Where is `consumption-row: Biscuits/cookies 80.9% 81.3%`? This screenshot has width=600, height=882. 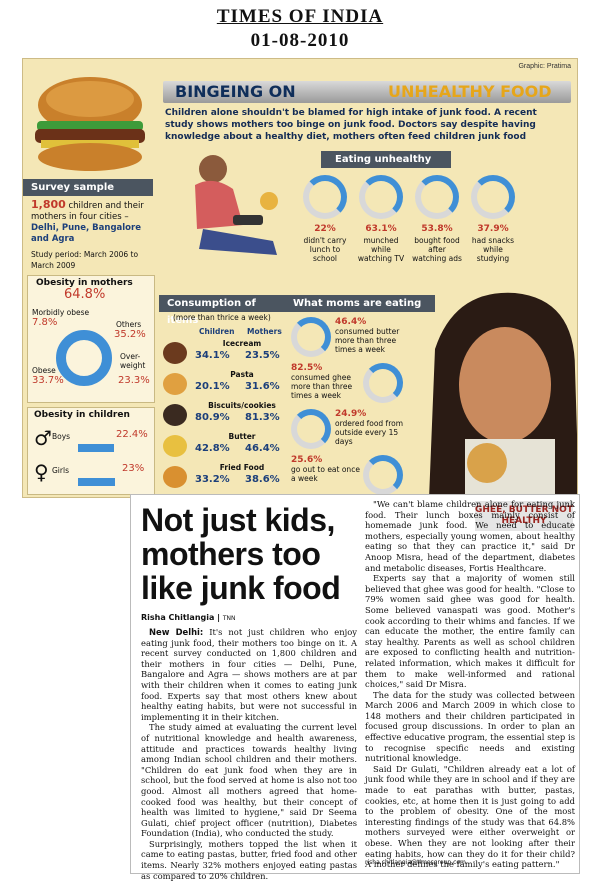 consumption-row: Biscuits/cookies 80.9% 81.3% is located at coordinates (222, 415).